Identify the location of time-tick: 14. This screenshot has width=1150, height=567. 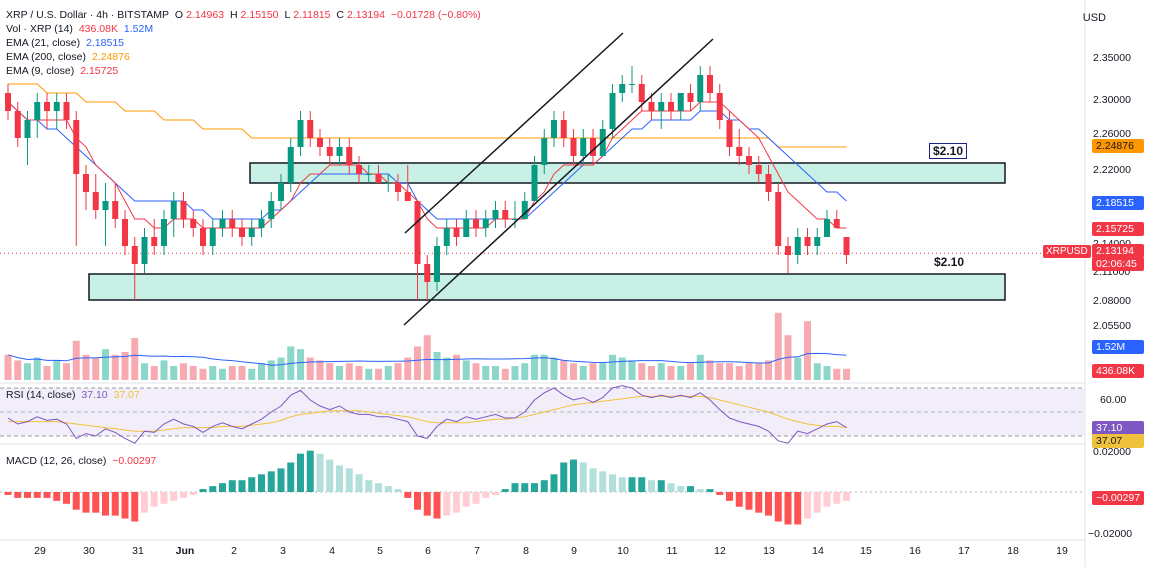
(818, 551).